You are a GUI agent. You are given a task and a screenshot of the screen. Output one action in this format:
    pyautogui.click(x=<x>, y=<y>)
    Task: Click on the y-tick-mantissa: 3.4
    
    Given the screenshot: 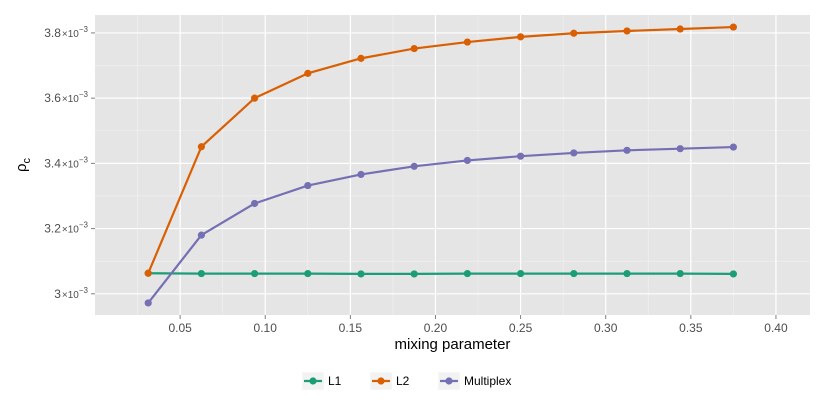 What is the action you would take?
    pyautogui.click(x=52, y=163)
    